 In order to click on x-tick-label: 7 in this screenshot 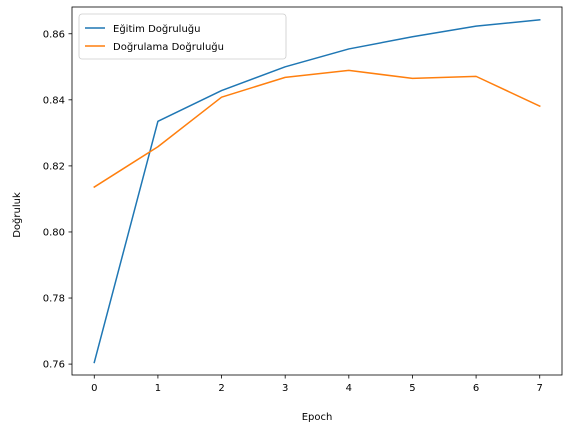, I will do `click(540, 388)`.